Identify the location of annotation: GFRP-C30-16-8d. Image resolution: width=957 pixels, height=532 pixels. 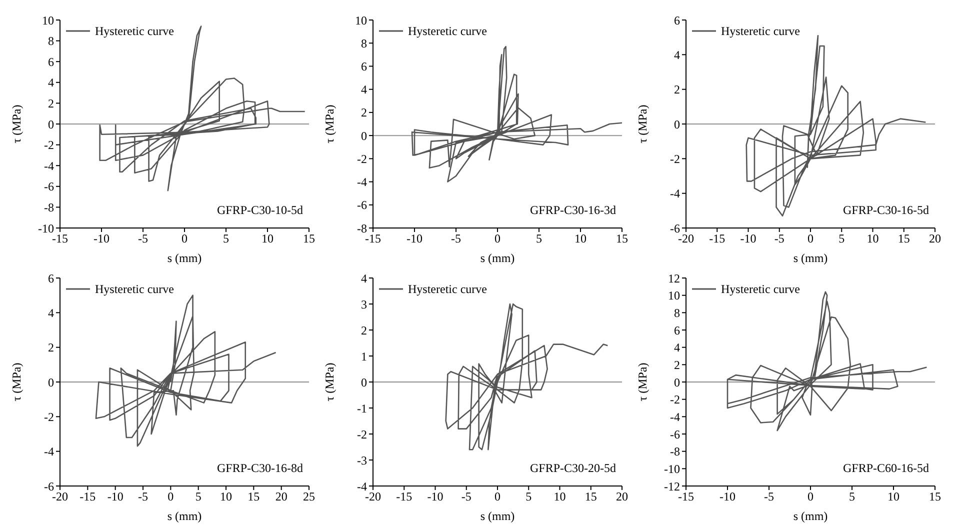
(259, 468).